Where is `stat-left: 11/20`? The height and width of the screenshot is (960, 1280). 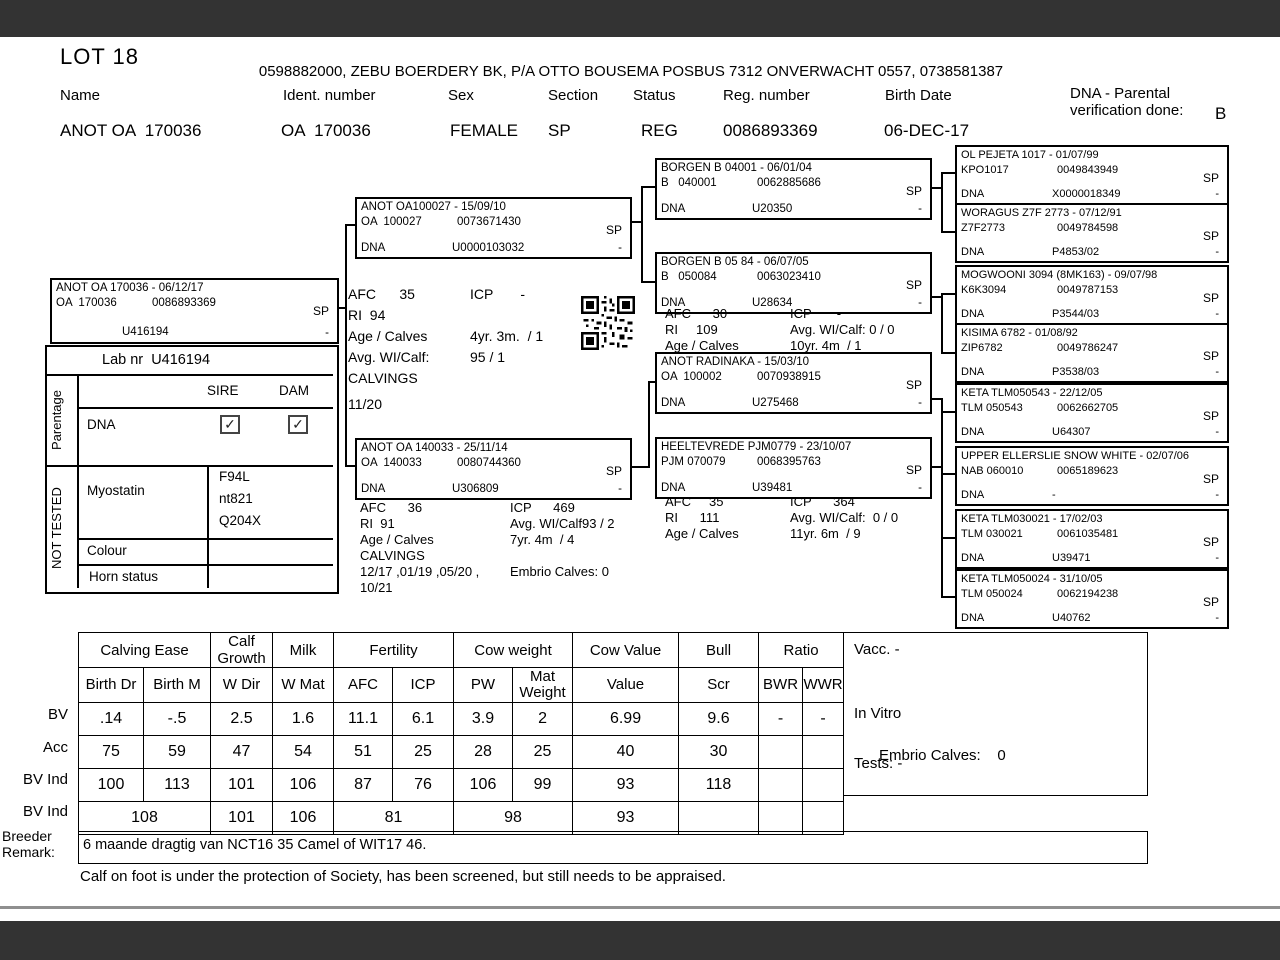
stat-left: 11/20 is located at coordinates (365, 404).